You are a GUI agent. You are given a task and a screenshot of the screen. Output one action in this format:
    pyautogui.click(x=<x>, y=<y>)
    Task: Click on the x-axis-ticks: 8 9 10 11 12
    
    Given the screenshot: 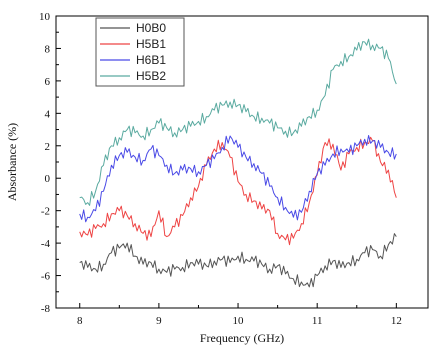 What is the action you would take?
    pyautogui.click(x=239, y=315)
    